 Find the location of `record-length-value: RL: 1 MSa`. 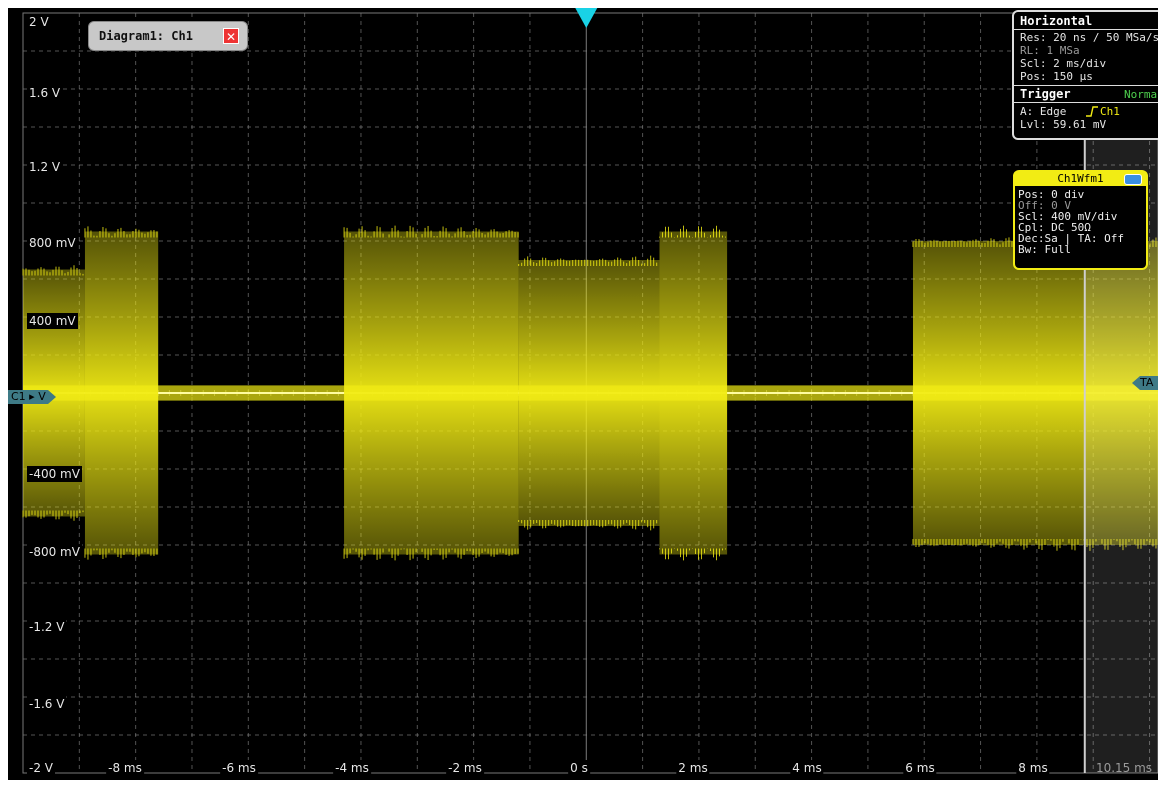

record-length-value: RL: 1 MSa is located at coordinates (1050, 50).